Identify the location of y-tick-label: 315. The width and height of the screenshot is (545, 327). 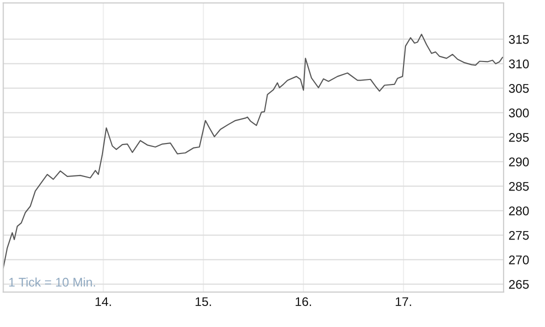
(518, 39).